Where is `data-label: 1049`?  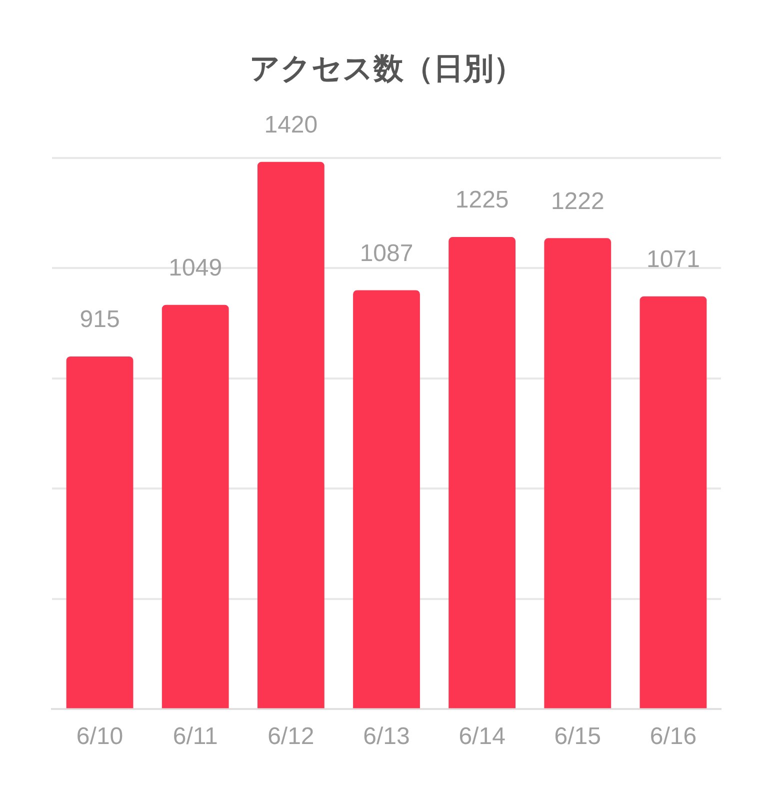
data-label: 1049 is located at coordinates (195, 268).